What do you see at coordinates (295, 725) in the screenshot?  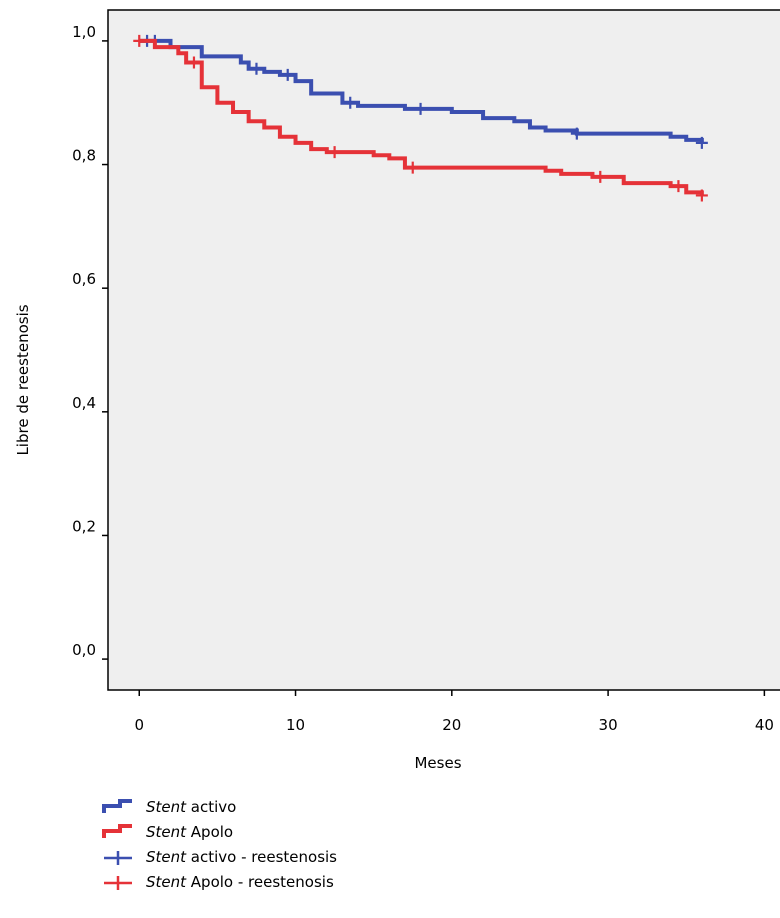 I see `x-tick-label: 10` at bounding box center [295, 725].